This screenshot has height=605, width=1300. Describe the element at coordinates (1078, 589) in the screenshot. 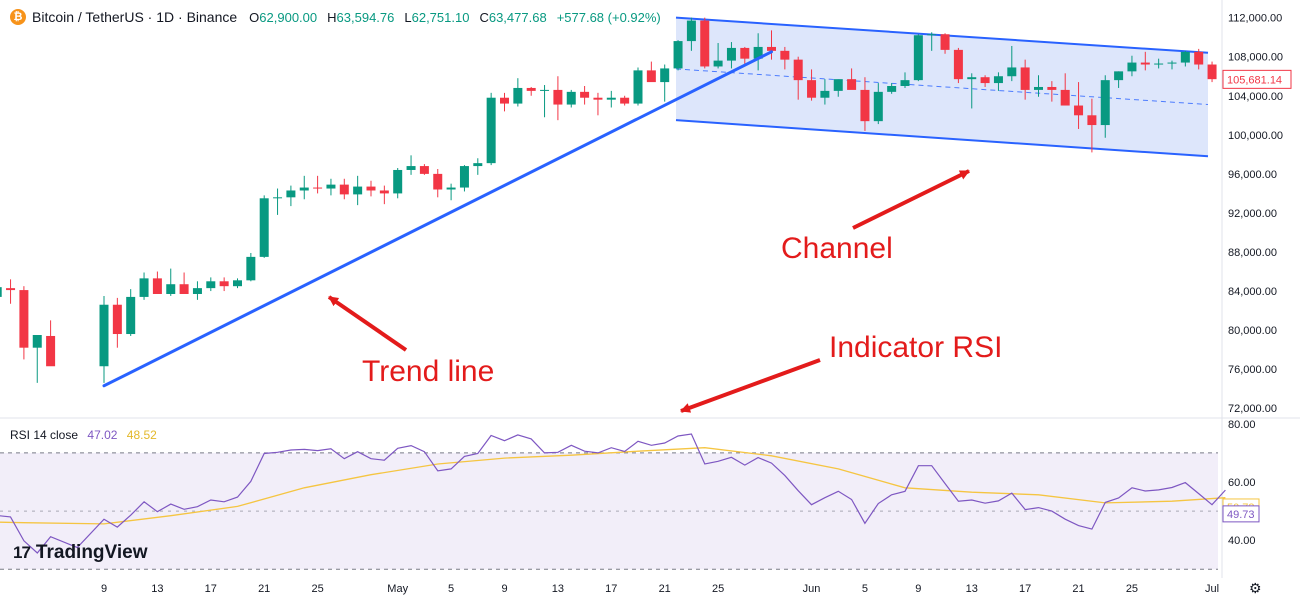

I see `time-tick-label: 21` at that location.